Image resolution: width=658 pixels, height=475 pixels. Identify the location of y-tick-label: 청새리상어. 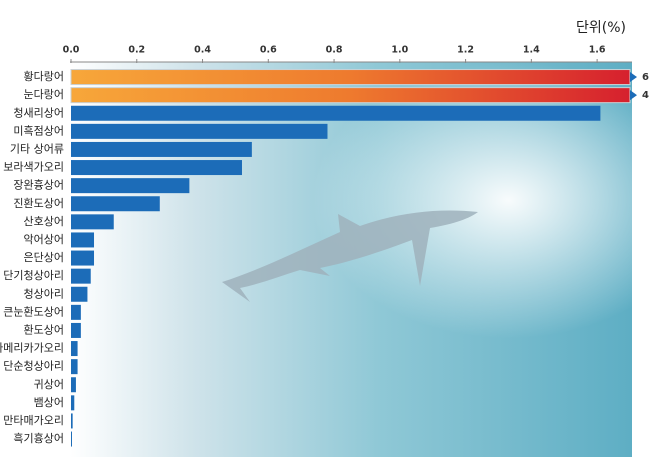
(38, 112).